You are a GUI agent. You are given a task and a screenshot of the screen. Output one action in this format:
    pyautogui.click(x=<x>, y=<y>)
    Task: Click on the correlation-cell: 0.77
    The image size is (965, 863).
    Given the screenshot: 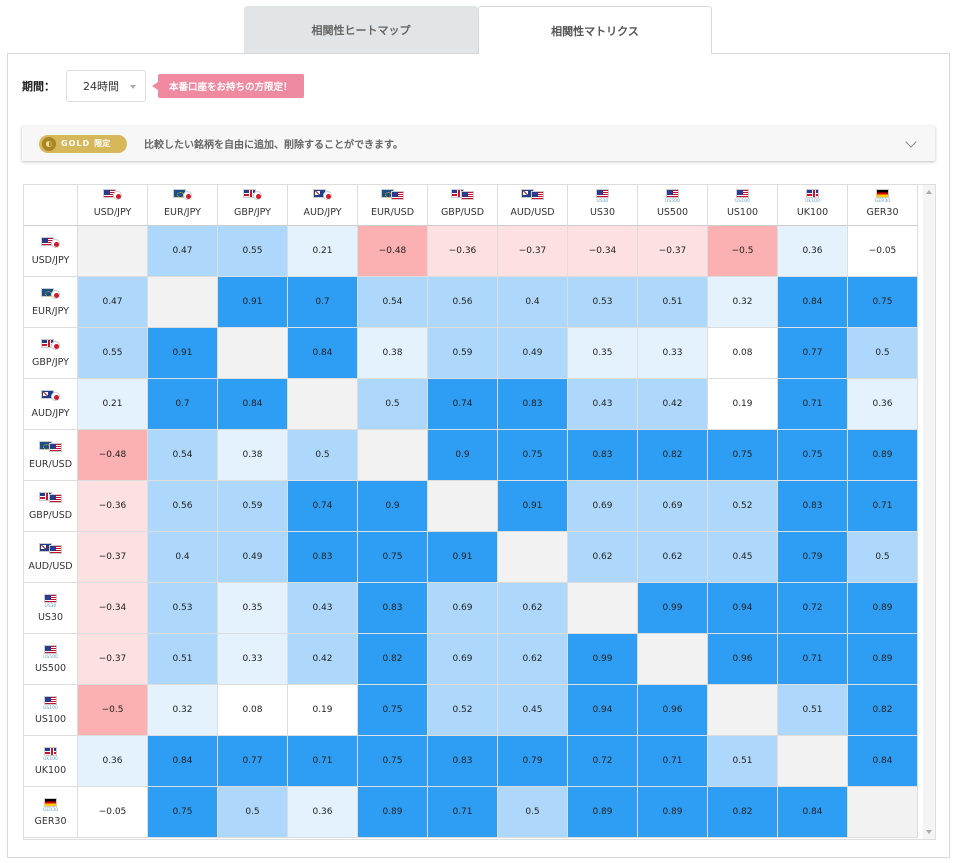 What is the action you would take?
    pyautogui.click(x=253, y=761)
    